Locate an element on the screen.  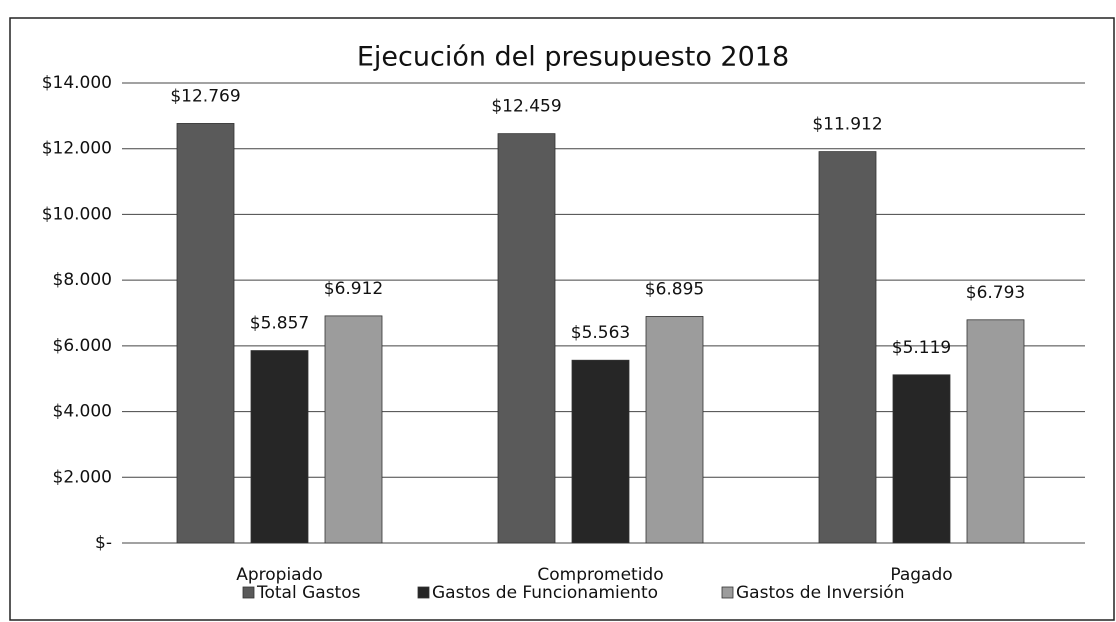
y-tick-label: $10.000 is located at coordinates (77, 214).